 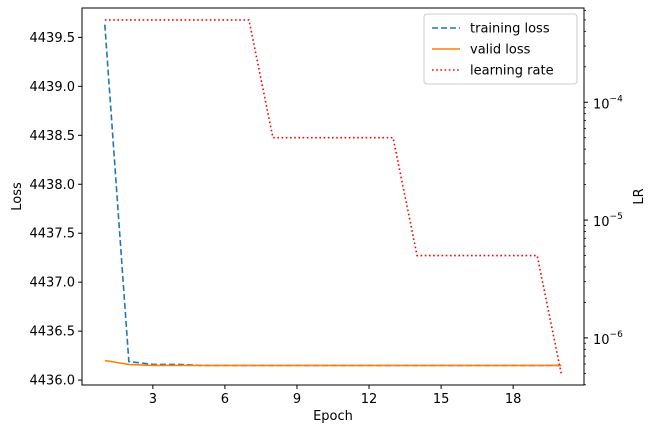 What do you see at coordinates (603, 198) in the screenshot?
I see `y-axis-right: 10⁻⁶ 10⁻⁵ 10⁻⁴` at bounding box center [603, 198].